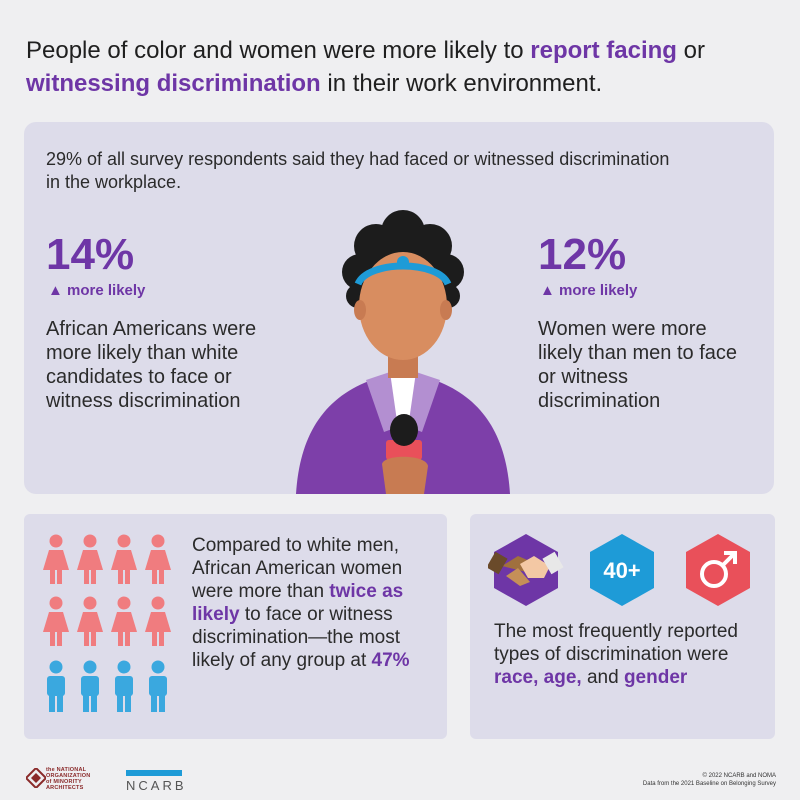  I want to click on noma-line-3: of MINORITY, so click(64, 782).